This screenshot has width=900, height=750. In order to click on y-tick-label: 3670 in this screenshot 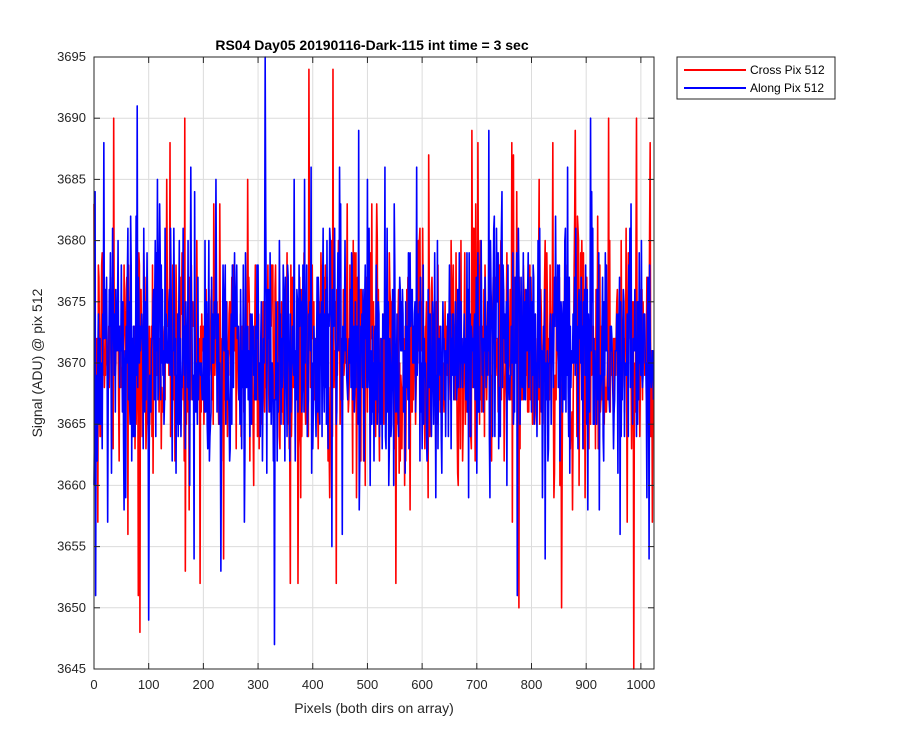, I will do `click(71, 362)`.